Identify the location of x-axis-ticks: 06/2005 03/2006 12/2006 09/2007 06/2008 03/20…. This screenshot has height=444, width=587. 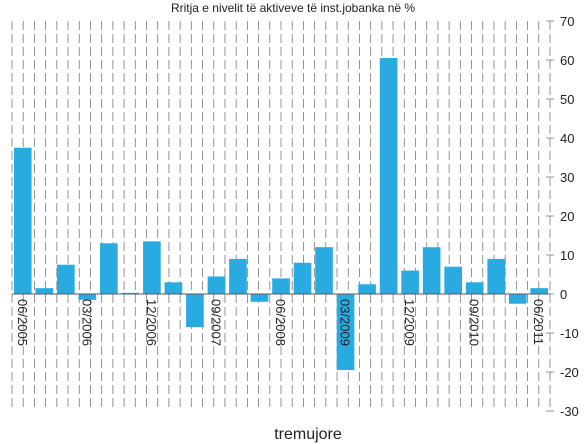
(280, 322).